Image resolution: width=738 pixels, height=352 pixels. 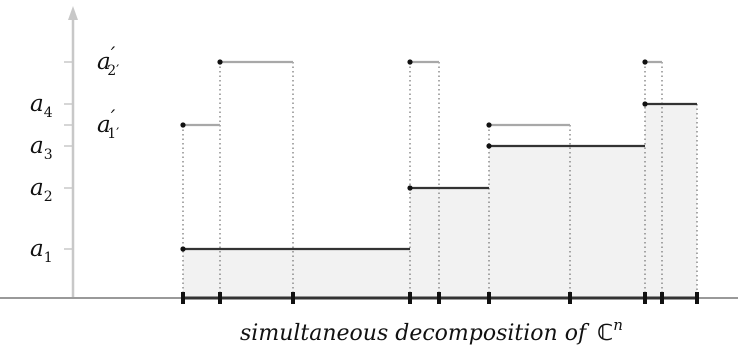 I want to click on label-a1-prime: a′ 1′, so click(x=108, y=123).